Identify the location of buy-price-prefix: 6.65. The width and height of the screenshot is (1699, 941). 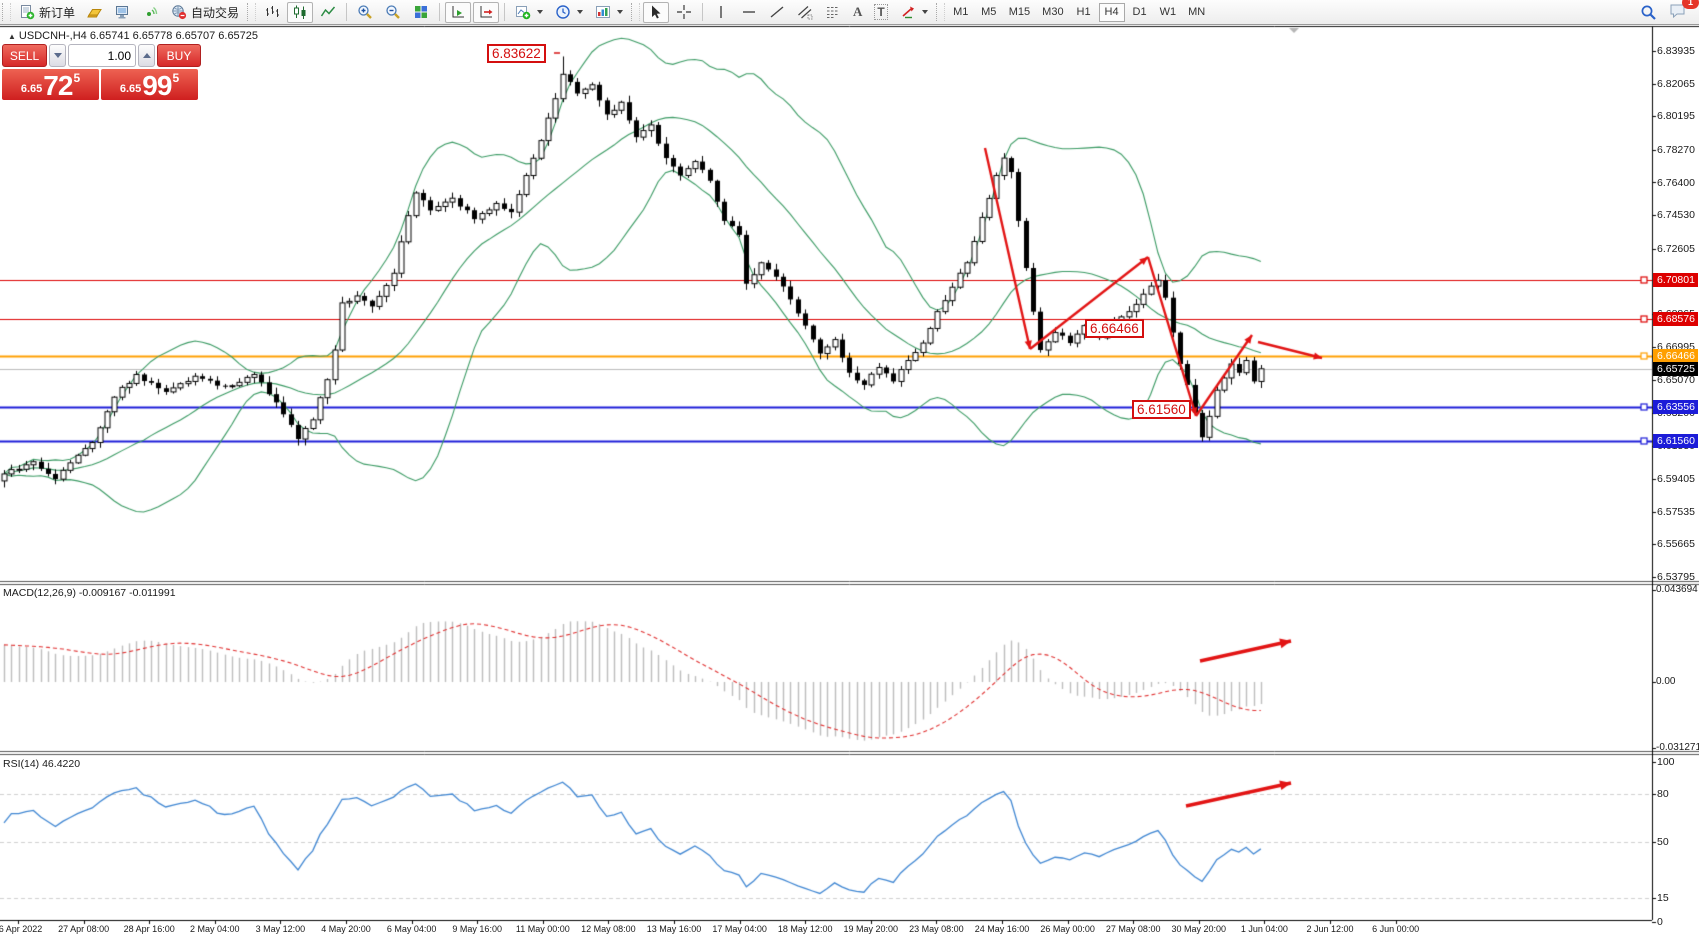
(130, 89).